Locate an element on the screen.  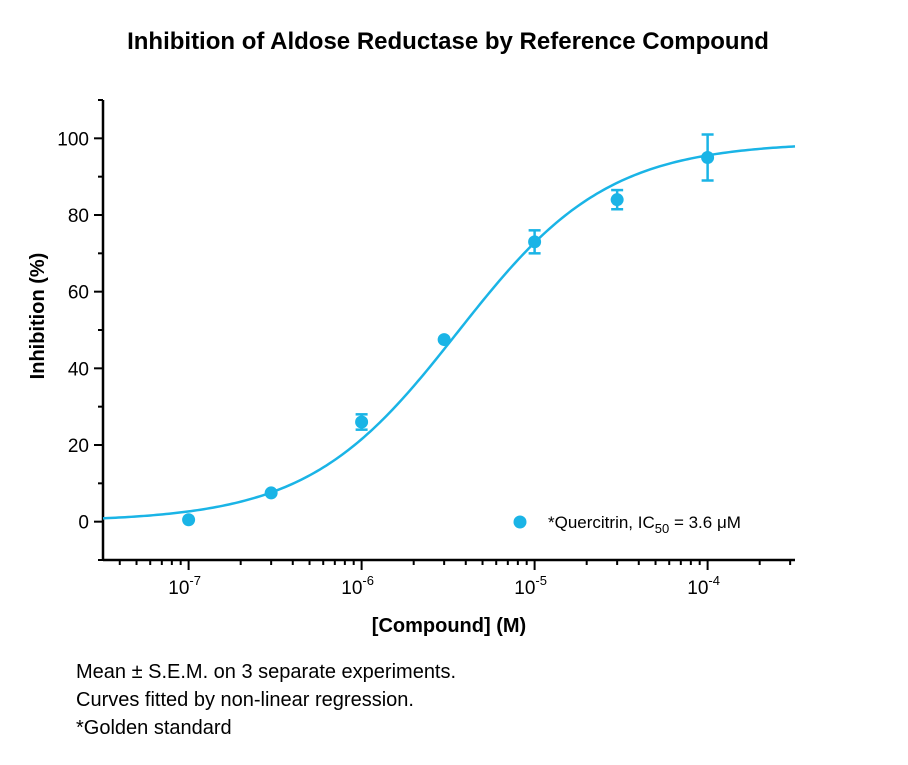
footnote-golden-standard: *Golden standard is located at coordinates (154, 728).